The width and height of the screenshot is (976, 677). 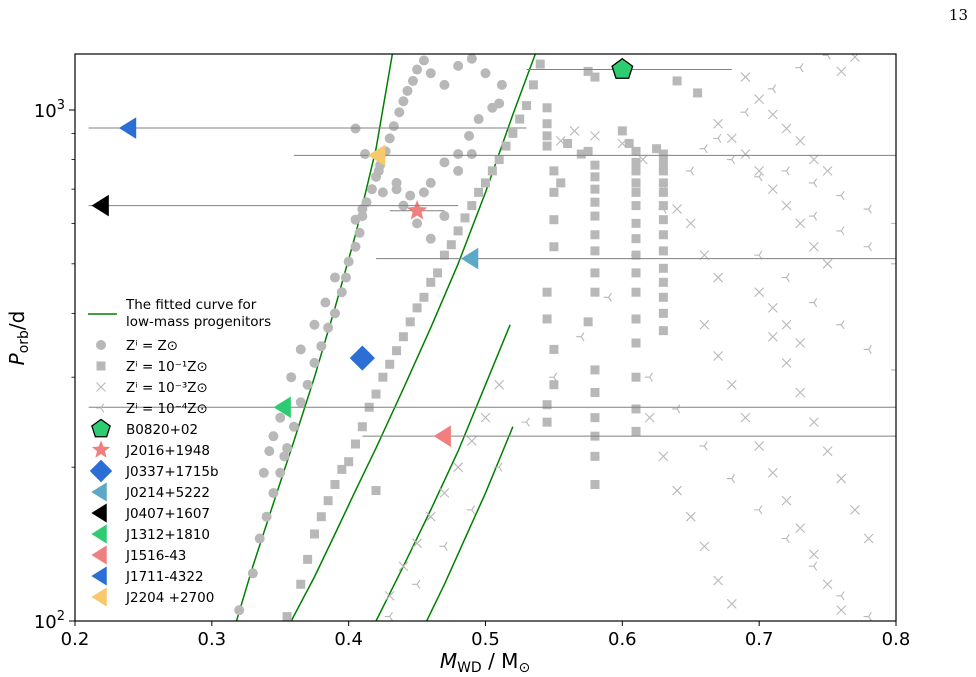 I want to click on y-tick-label: 103, so click(x=49, y=110).